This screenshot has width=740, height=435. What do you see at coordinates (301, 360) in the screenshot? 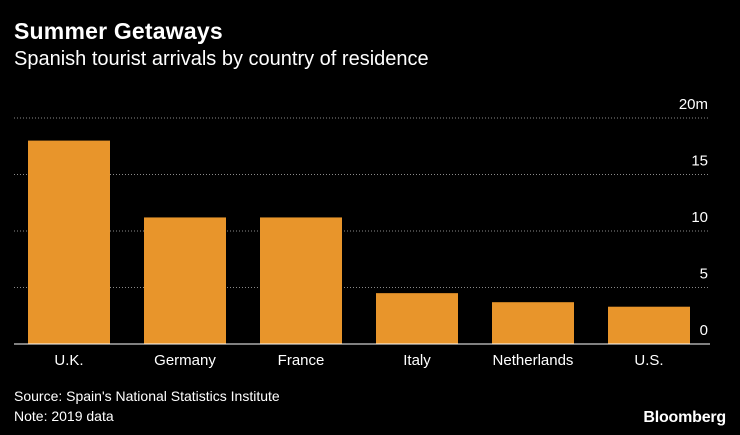
I see `x-tick-label: France` at bounding box center [301, 360].